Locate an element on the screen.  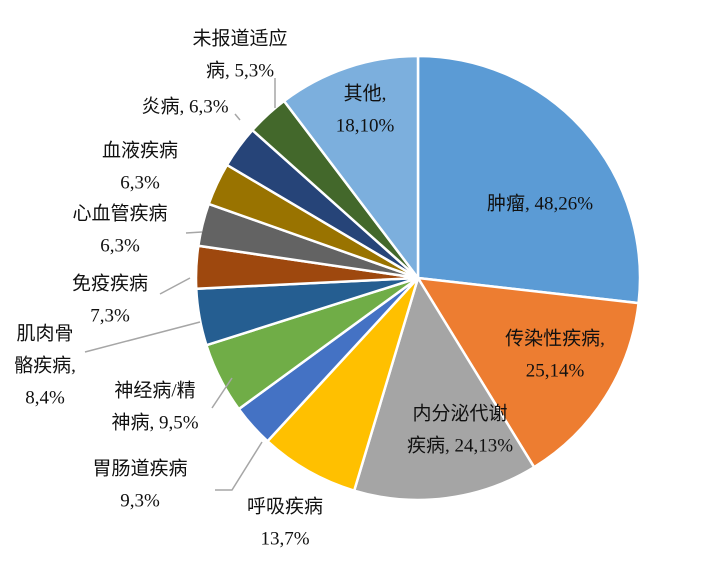
data-label: 25,14% is located at coordinates (555, 370).